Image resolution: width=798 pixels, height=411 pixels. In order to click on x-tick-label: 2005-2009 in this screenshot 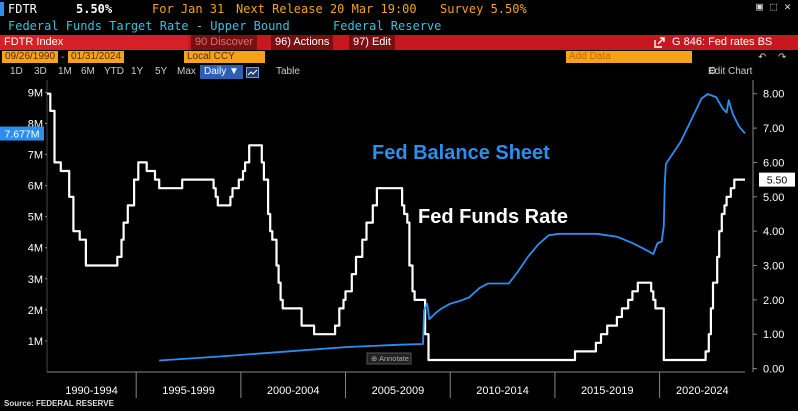, I will do `click(398, 391)`.